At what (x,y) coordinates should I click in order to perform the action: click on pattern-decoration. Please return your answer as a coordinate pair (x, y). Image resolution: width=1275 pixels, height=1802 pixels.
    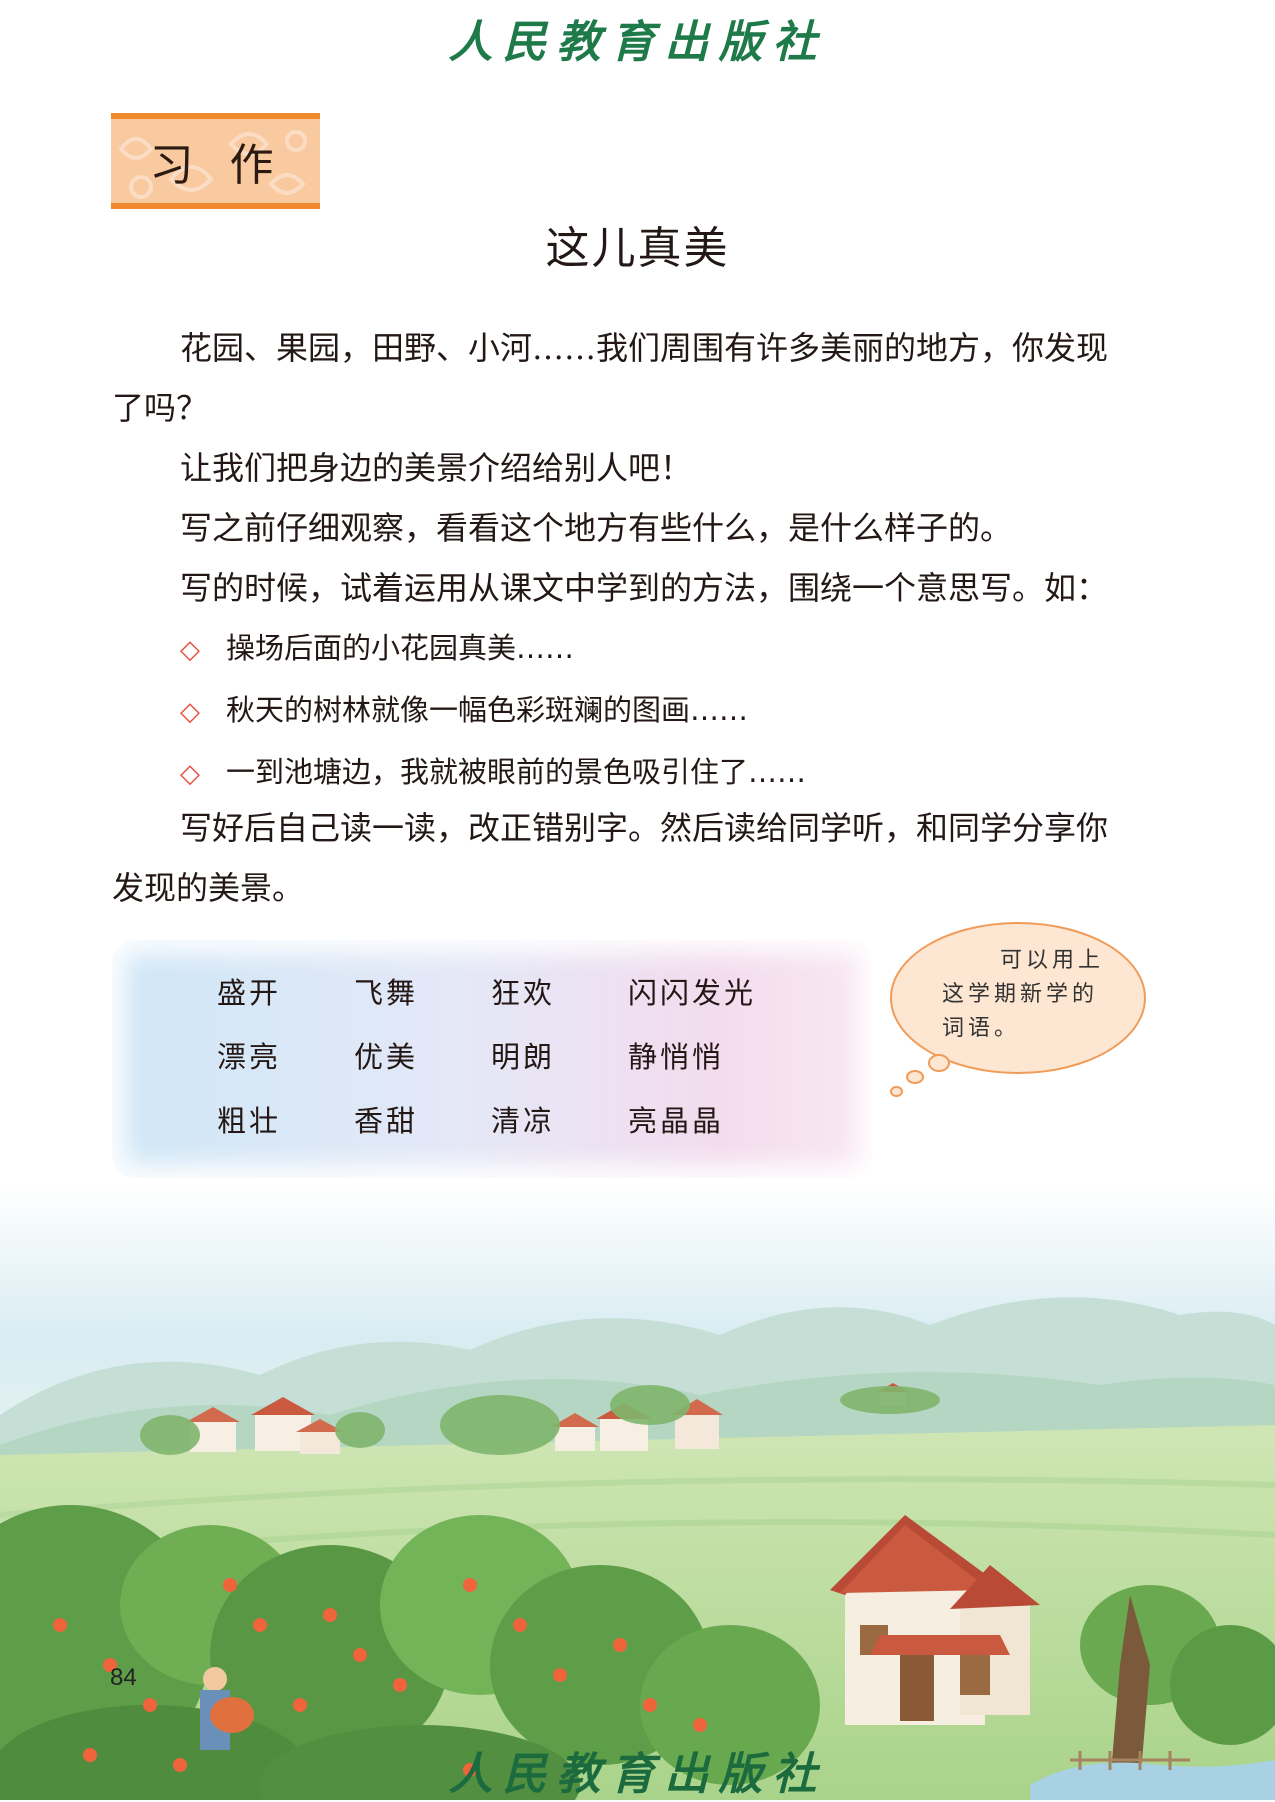
    Looking at the image, I should click on (212, 164).